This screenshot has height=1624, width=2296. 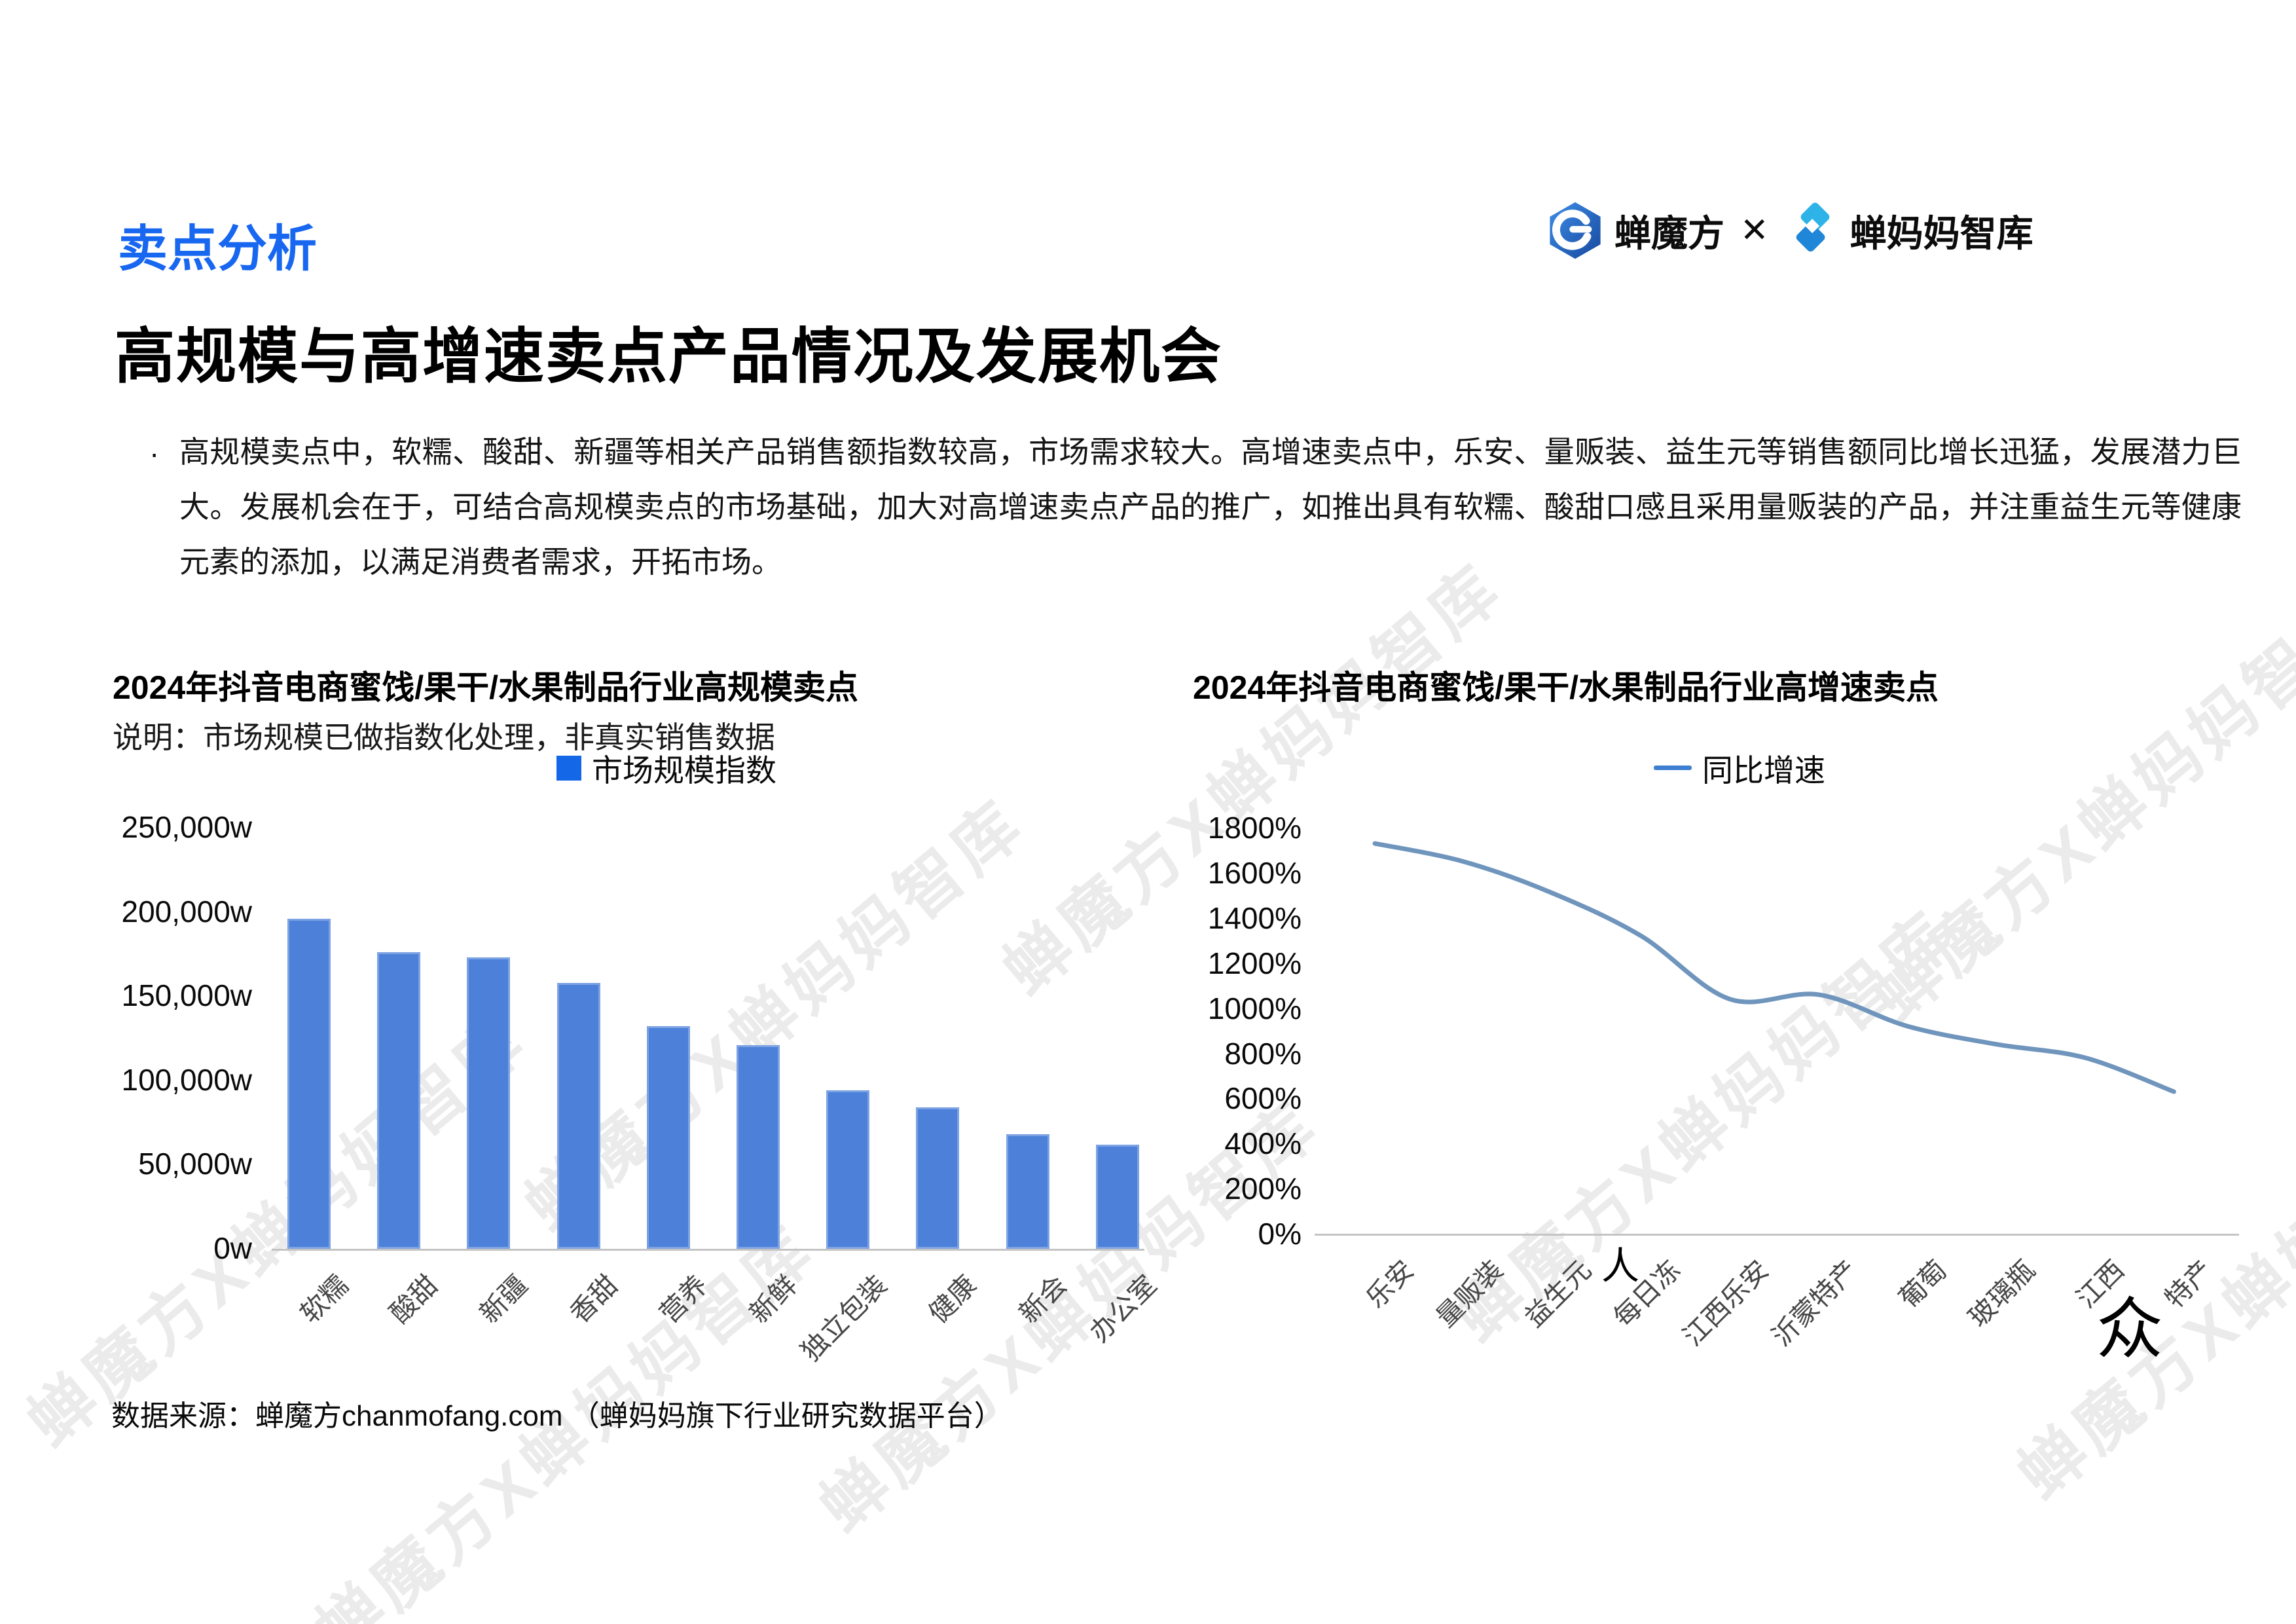 What do you see at coordinates (953, 1299) in the screenshot?
I see `x-axis-label: 健康` at bounding box center [953, 1299].